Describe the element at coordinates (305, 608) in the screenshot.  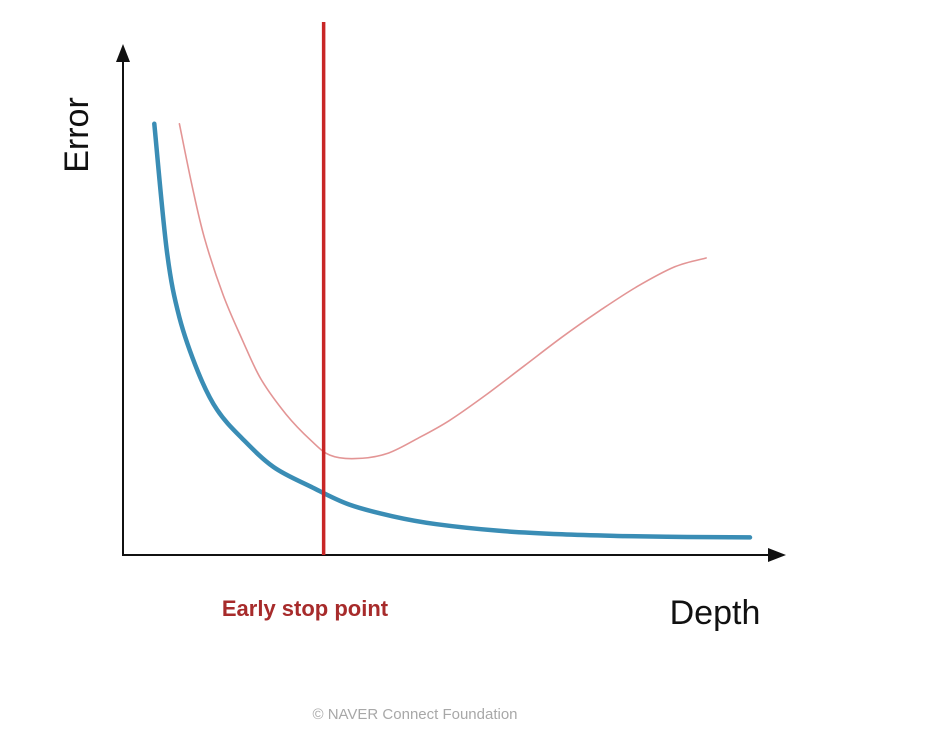
I see `early-stop-label: Early stop point` at that location.